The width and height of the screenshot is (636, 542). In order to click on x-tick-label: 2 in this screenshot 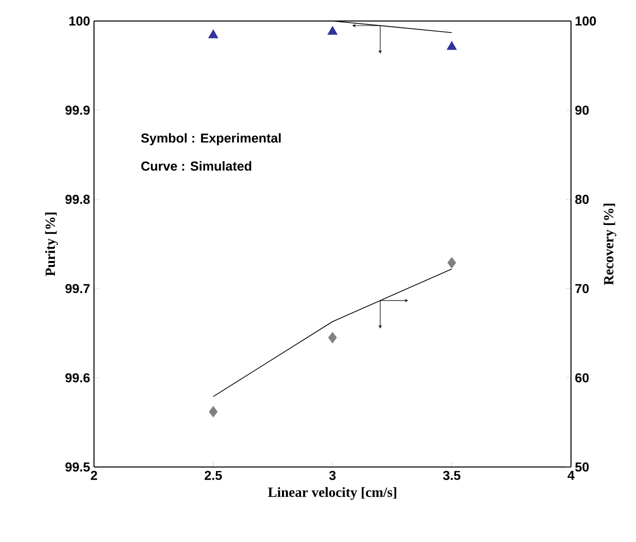, I will do `click(94, 475)`.